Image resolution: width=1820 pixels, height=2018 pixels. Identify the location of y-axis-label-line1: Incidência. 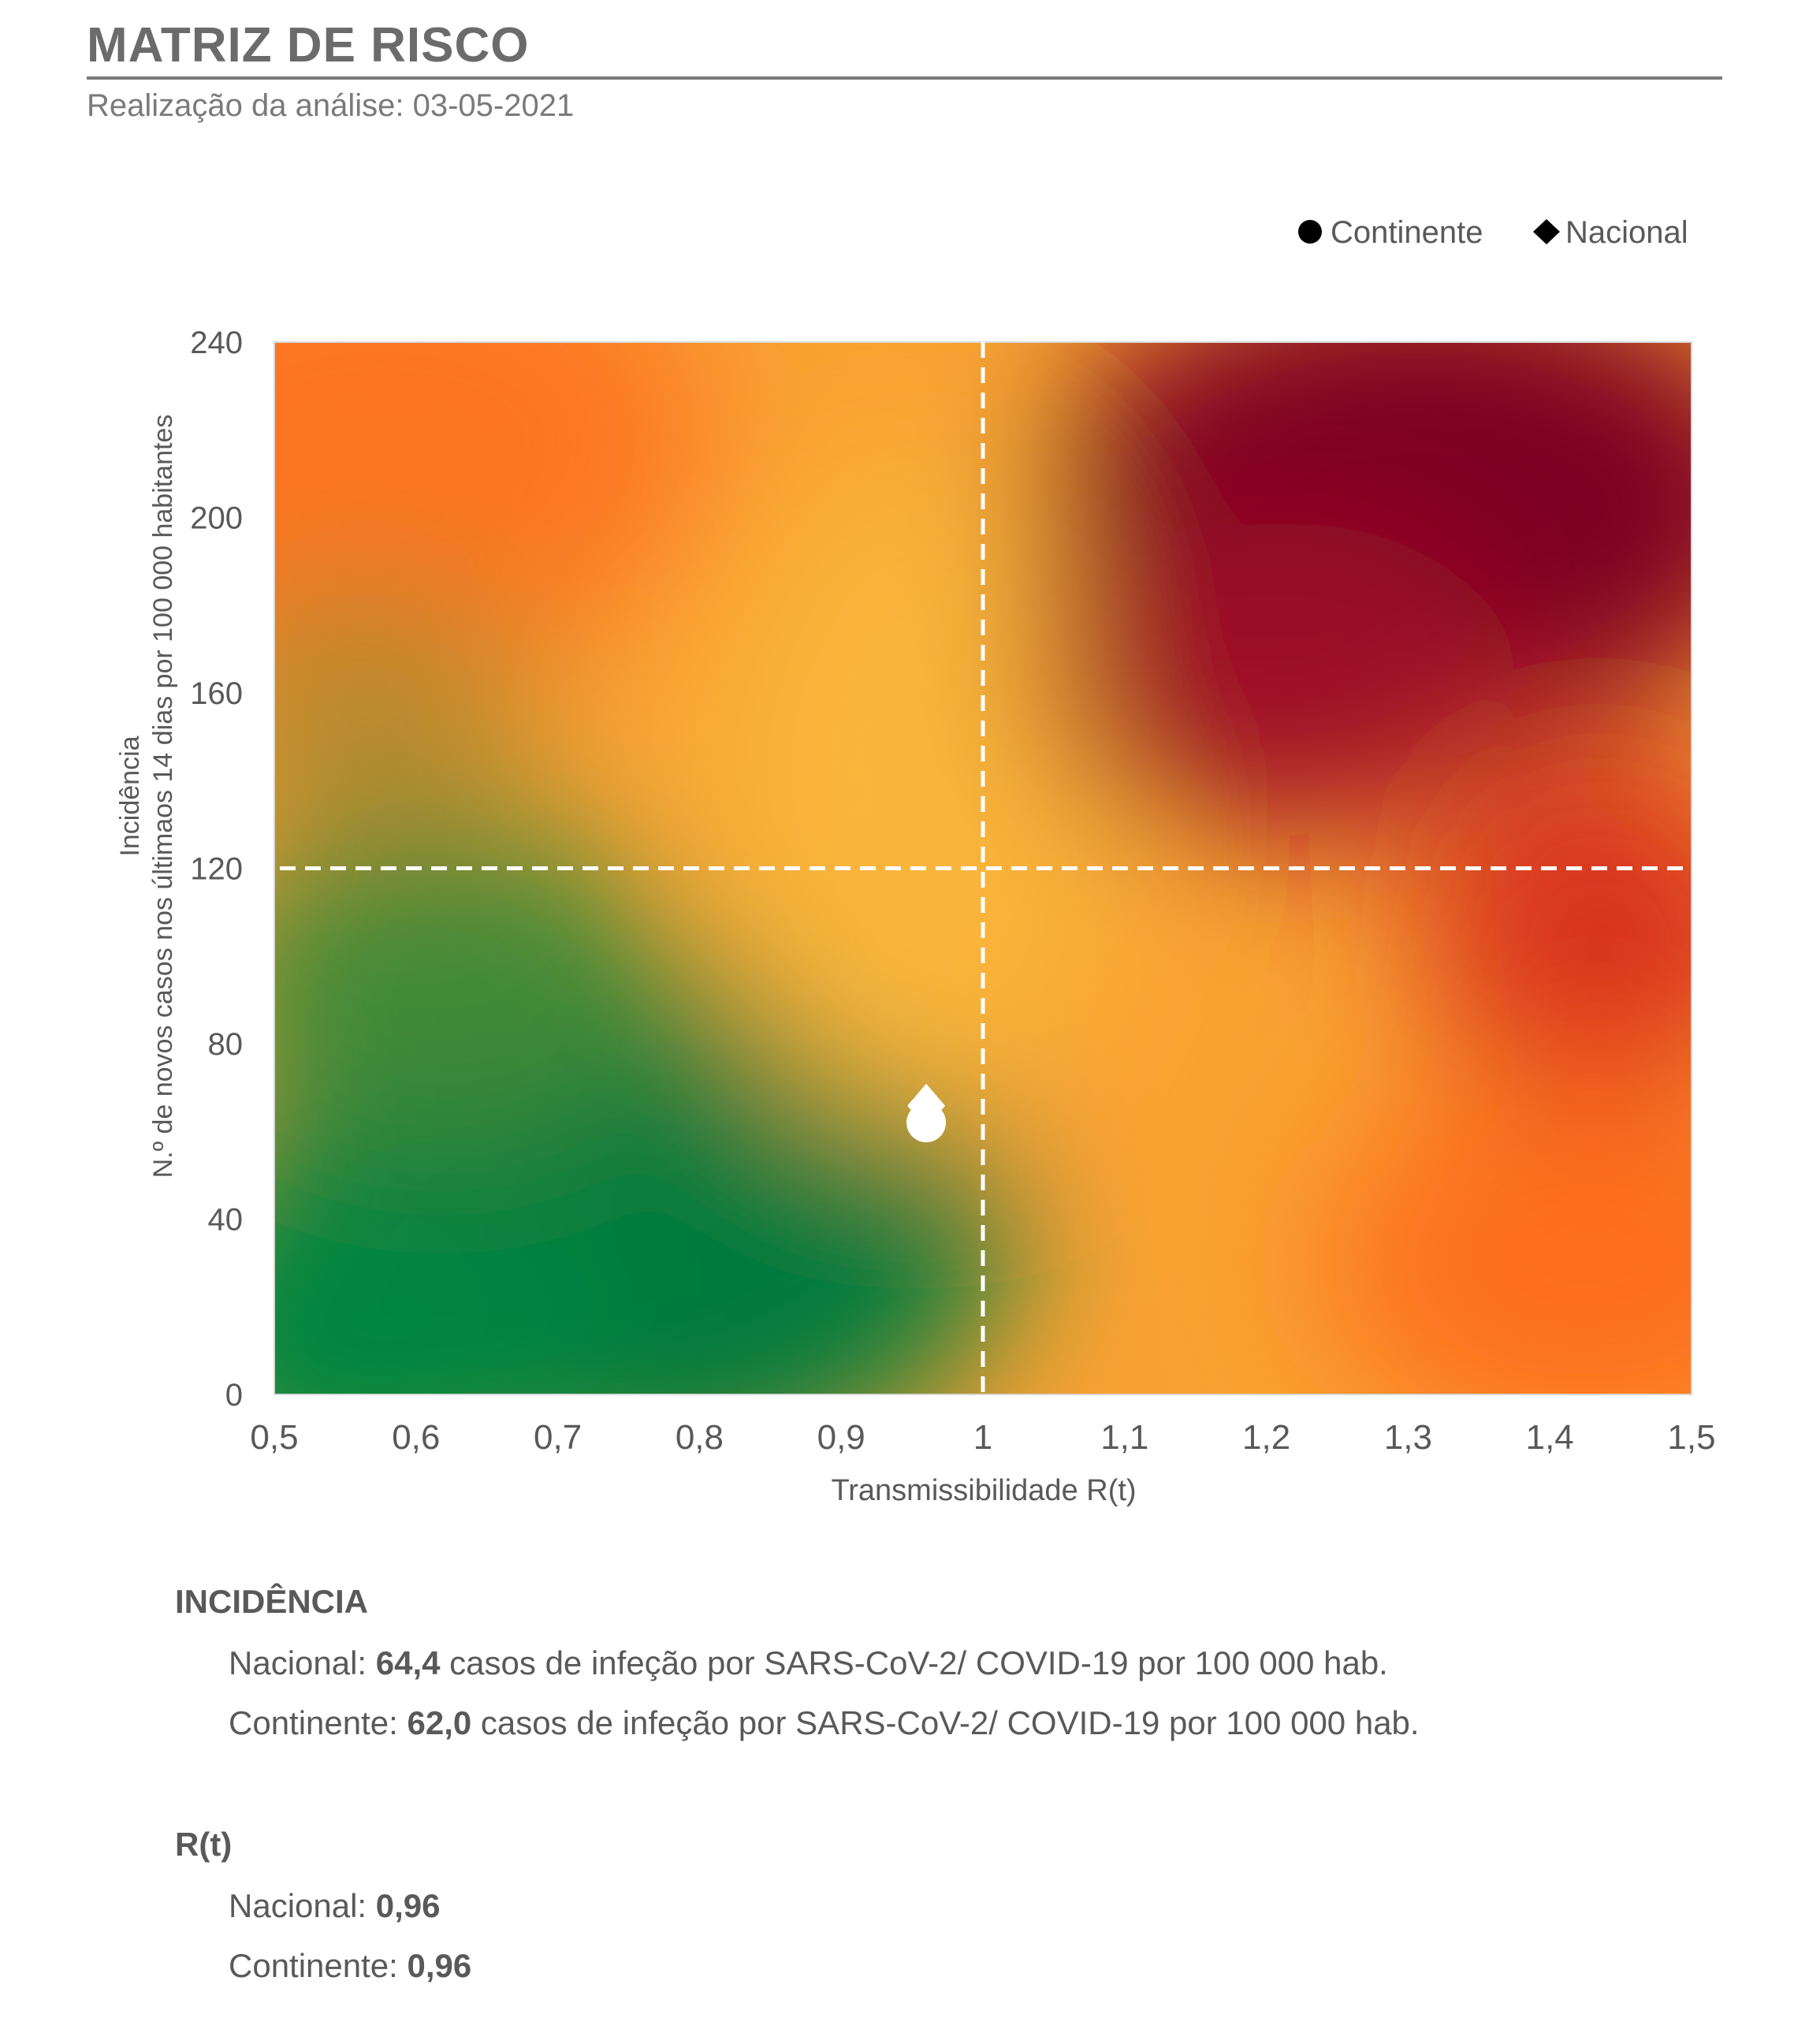
(130, 795).